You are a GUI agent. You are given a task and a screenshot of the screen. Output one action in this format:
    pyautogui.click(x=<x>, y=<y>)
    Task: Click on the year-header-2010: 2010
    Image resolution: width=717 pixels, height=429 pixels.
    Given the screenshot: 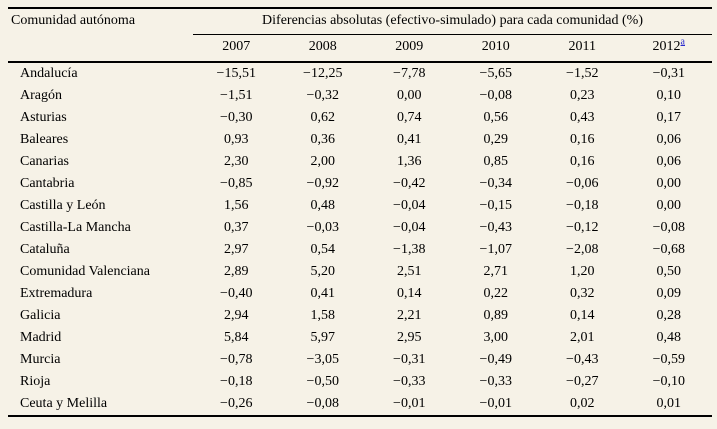 What is the action you would take?
    pyautogui.click(x=495, y=48)
    